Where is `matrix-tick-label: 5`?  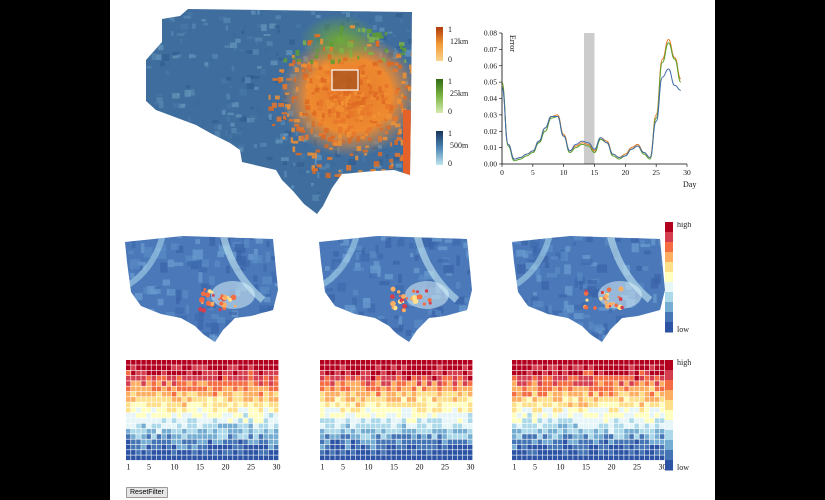
matrix-tick-label: 5 is located at coordinates (343, 467).